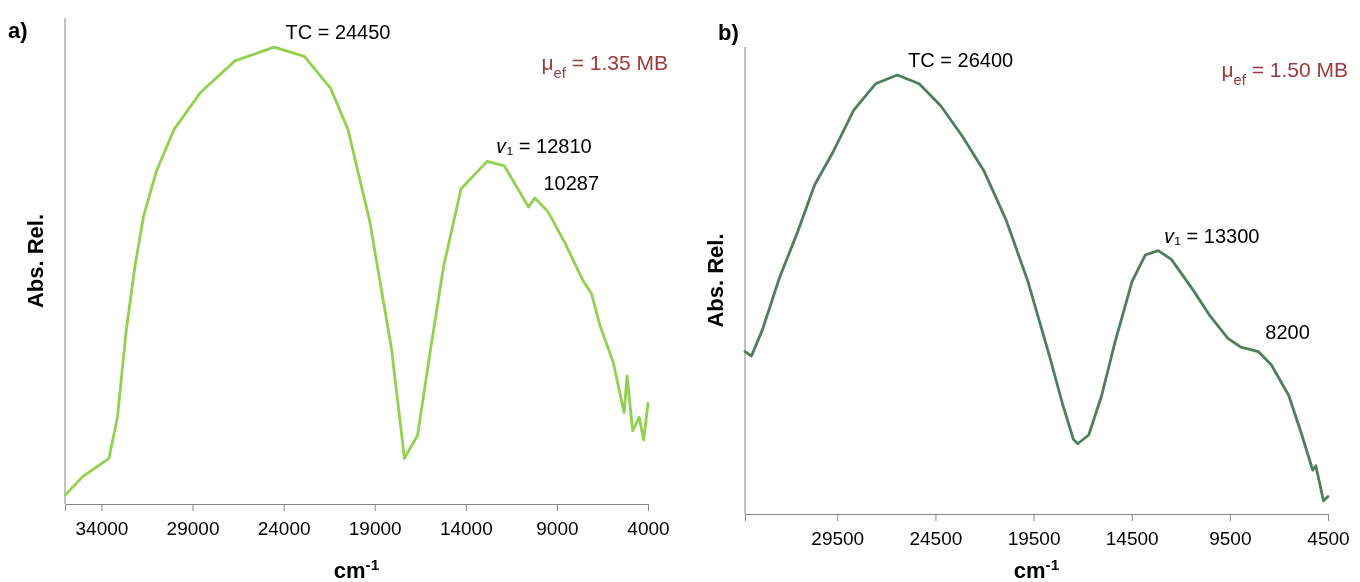 The image size is (1360, 582). What do you see at coordinates (571, 182) in the screenshot?
I see `annotation: 10287` at bounding box center [571, 182].